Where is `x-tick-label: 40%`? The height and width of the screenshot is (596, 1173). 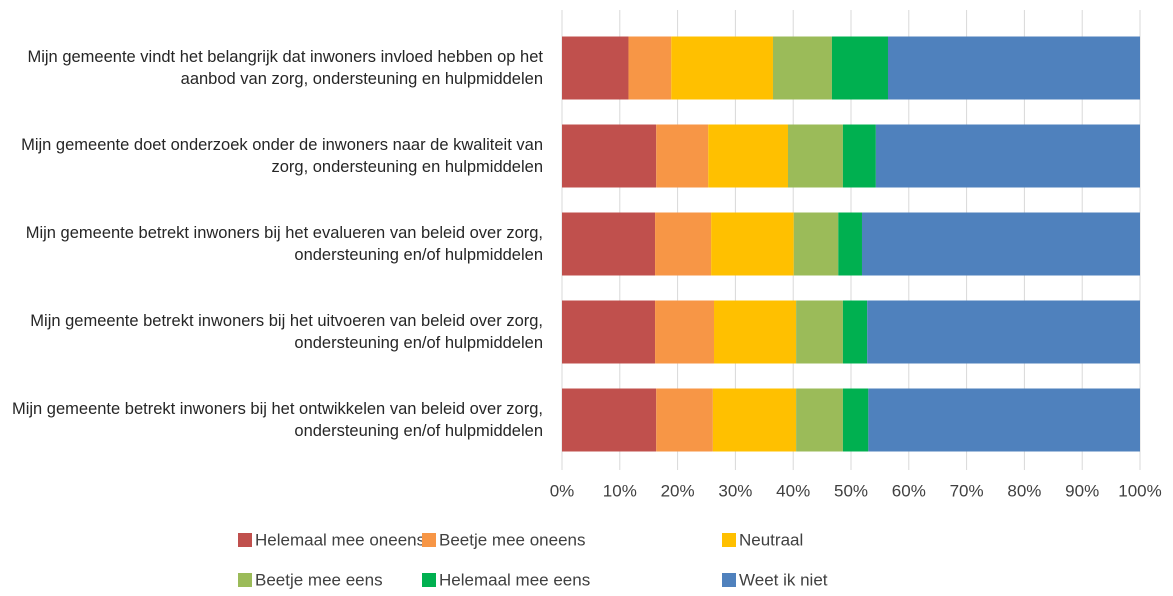
x-tick-label: 40% is located at coordinates (793, 490).